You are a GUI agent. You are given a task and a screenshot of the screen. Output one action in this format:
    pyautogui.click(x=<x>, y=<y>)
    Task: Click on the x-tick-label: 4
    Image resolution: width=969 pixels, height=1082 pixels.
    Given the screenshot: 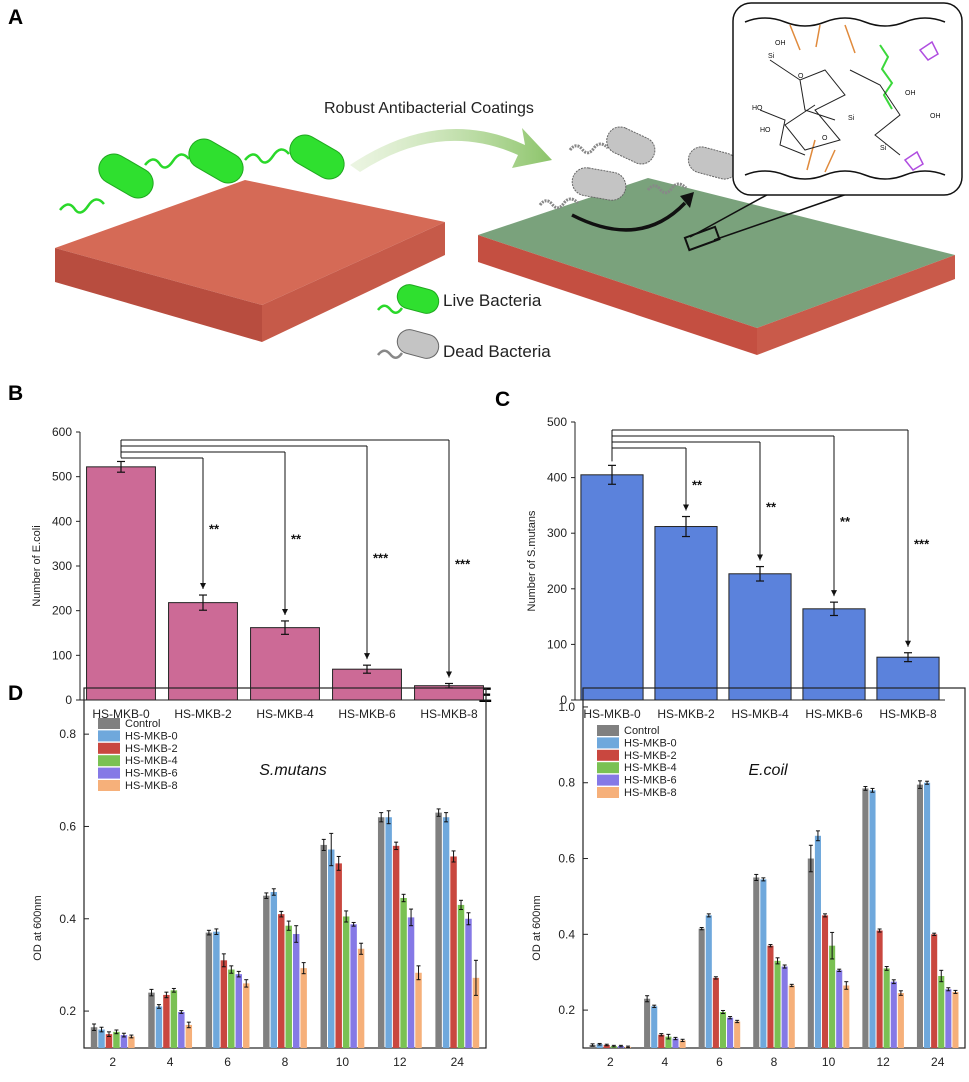 What is the action you would take?
    pyautogui.click(x=170, y=1062)
    